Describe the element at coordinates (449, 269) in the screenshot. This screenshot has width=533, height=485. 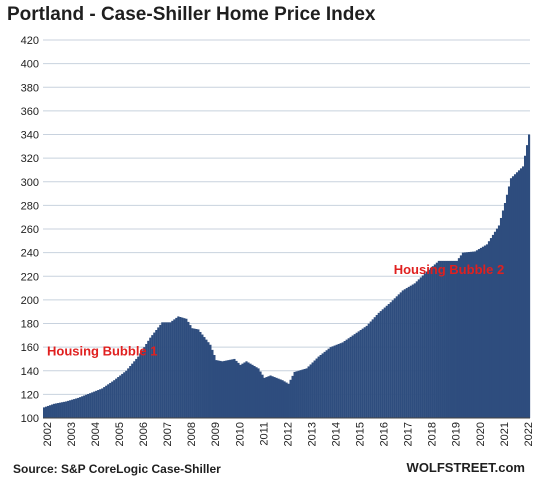
I see `annotation-label: Housing Bubble 2` at that location.